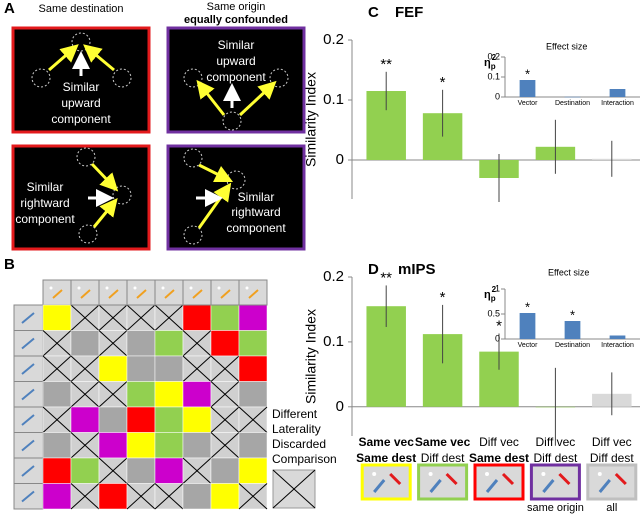 The image size is (640, 519). I want to click on box-text: upward, so click(80, 103).